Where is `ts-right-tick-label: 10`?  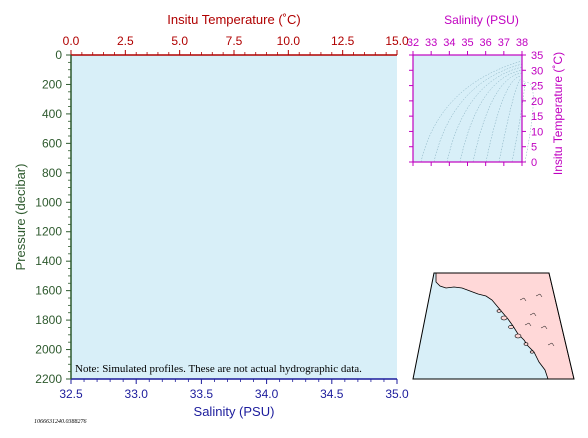
ts-right-tick-label: 10 is located at coordinates (537, 132).